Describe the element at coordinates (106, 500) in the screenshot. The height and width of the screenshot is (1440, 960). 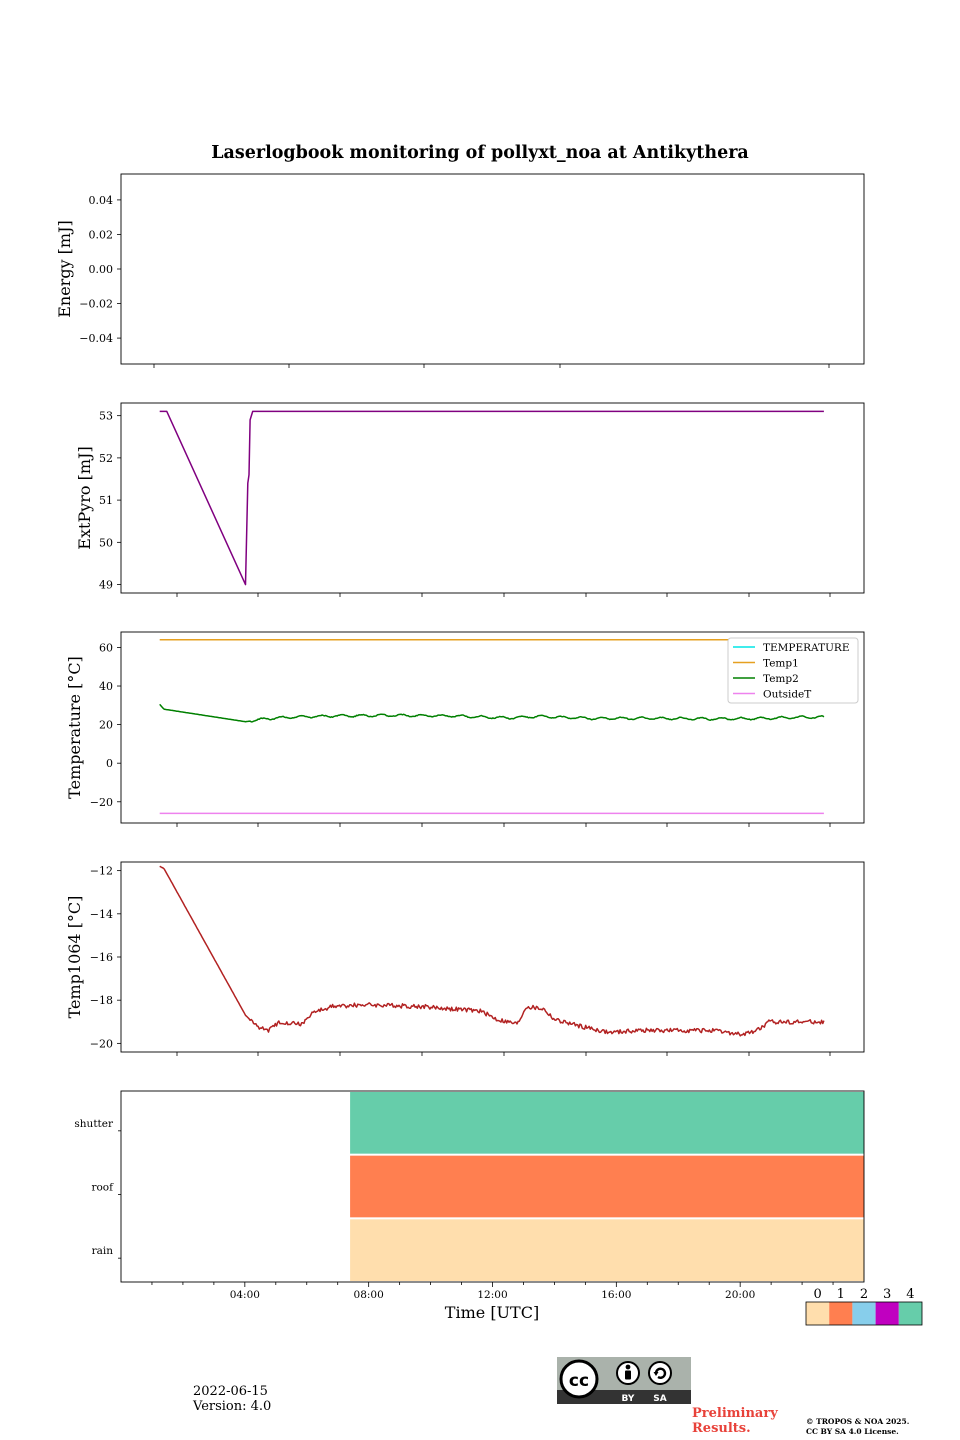
I see `y-tick-label: 51` at that location.